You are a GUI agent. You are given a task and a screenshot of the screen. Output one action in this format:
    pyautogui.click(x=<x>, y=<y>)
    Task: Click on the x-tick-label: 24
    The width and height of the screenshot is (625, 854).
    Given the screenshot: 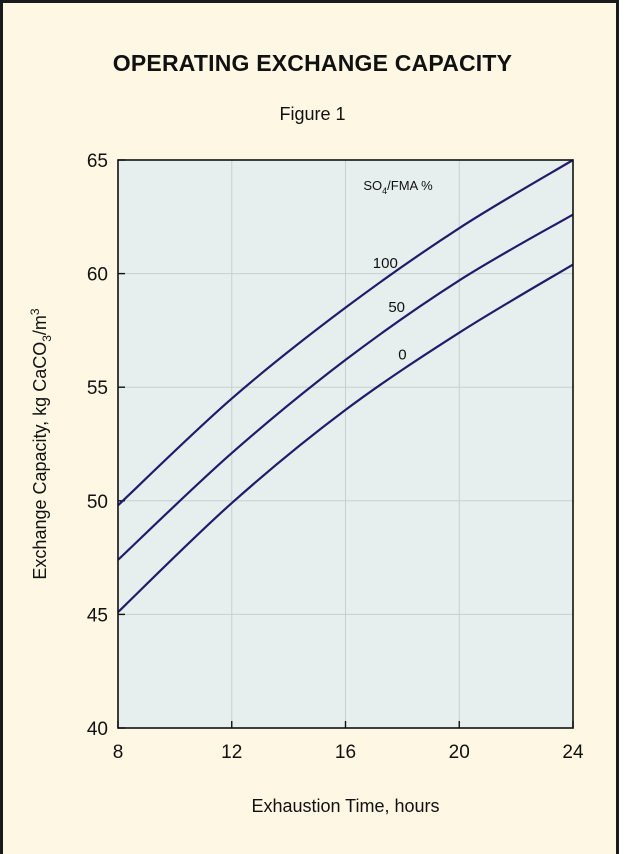 What is the action you would take?
    pyautogui.click(x=573, y=752)
    